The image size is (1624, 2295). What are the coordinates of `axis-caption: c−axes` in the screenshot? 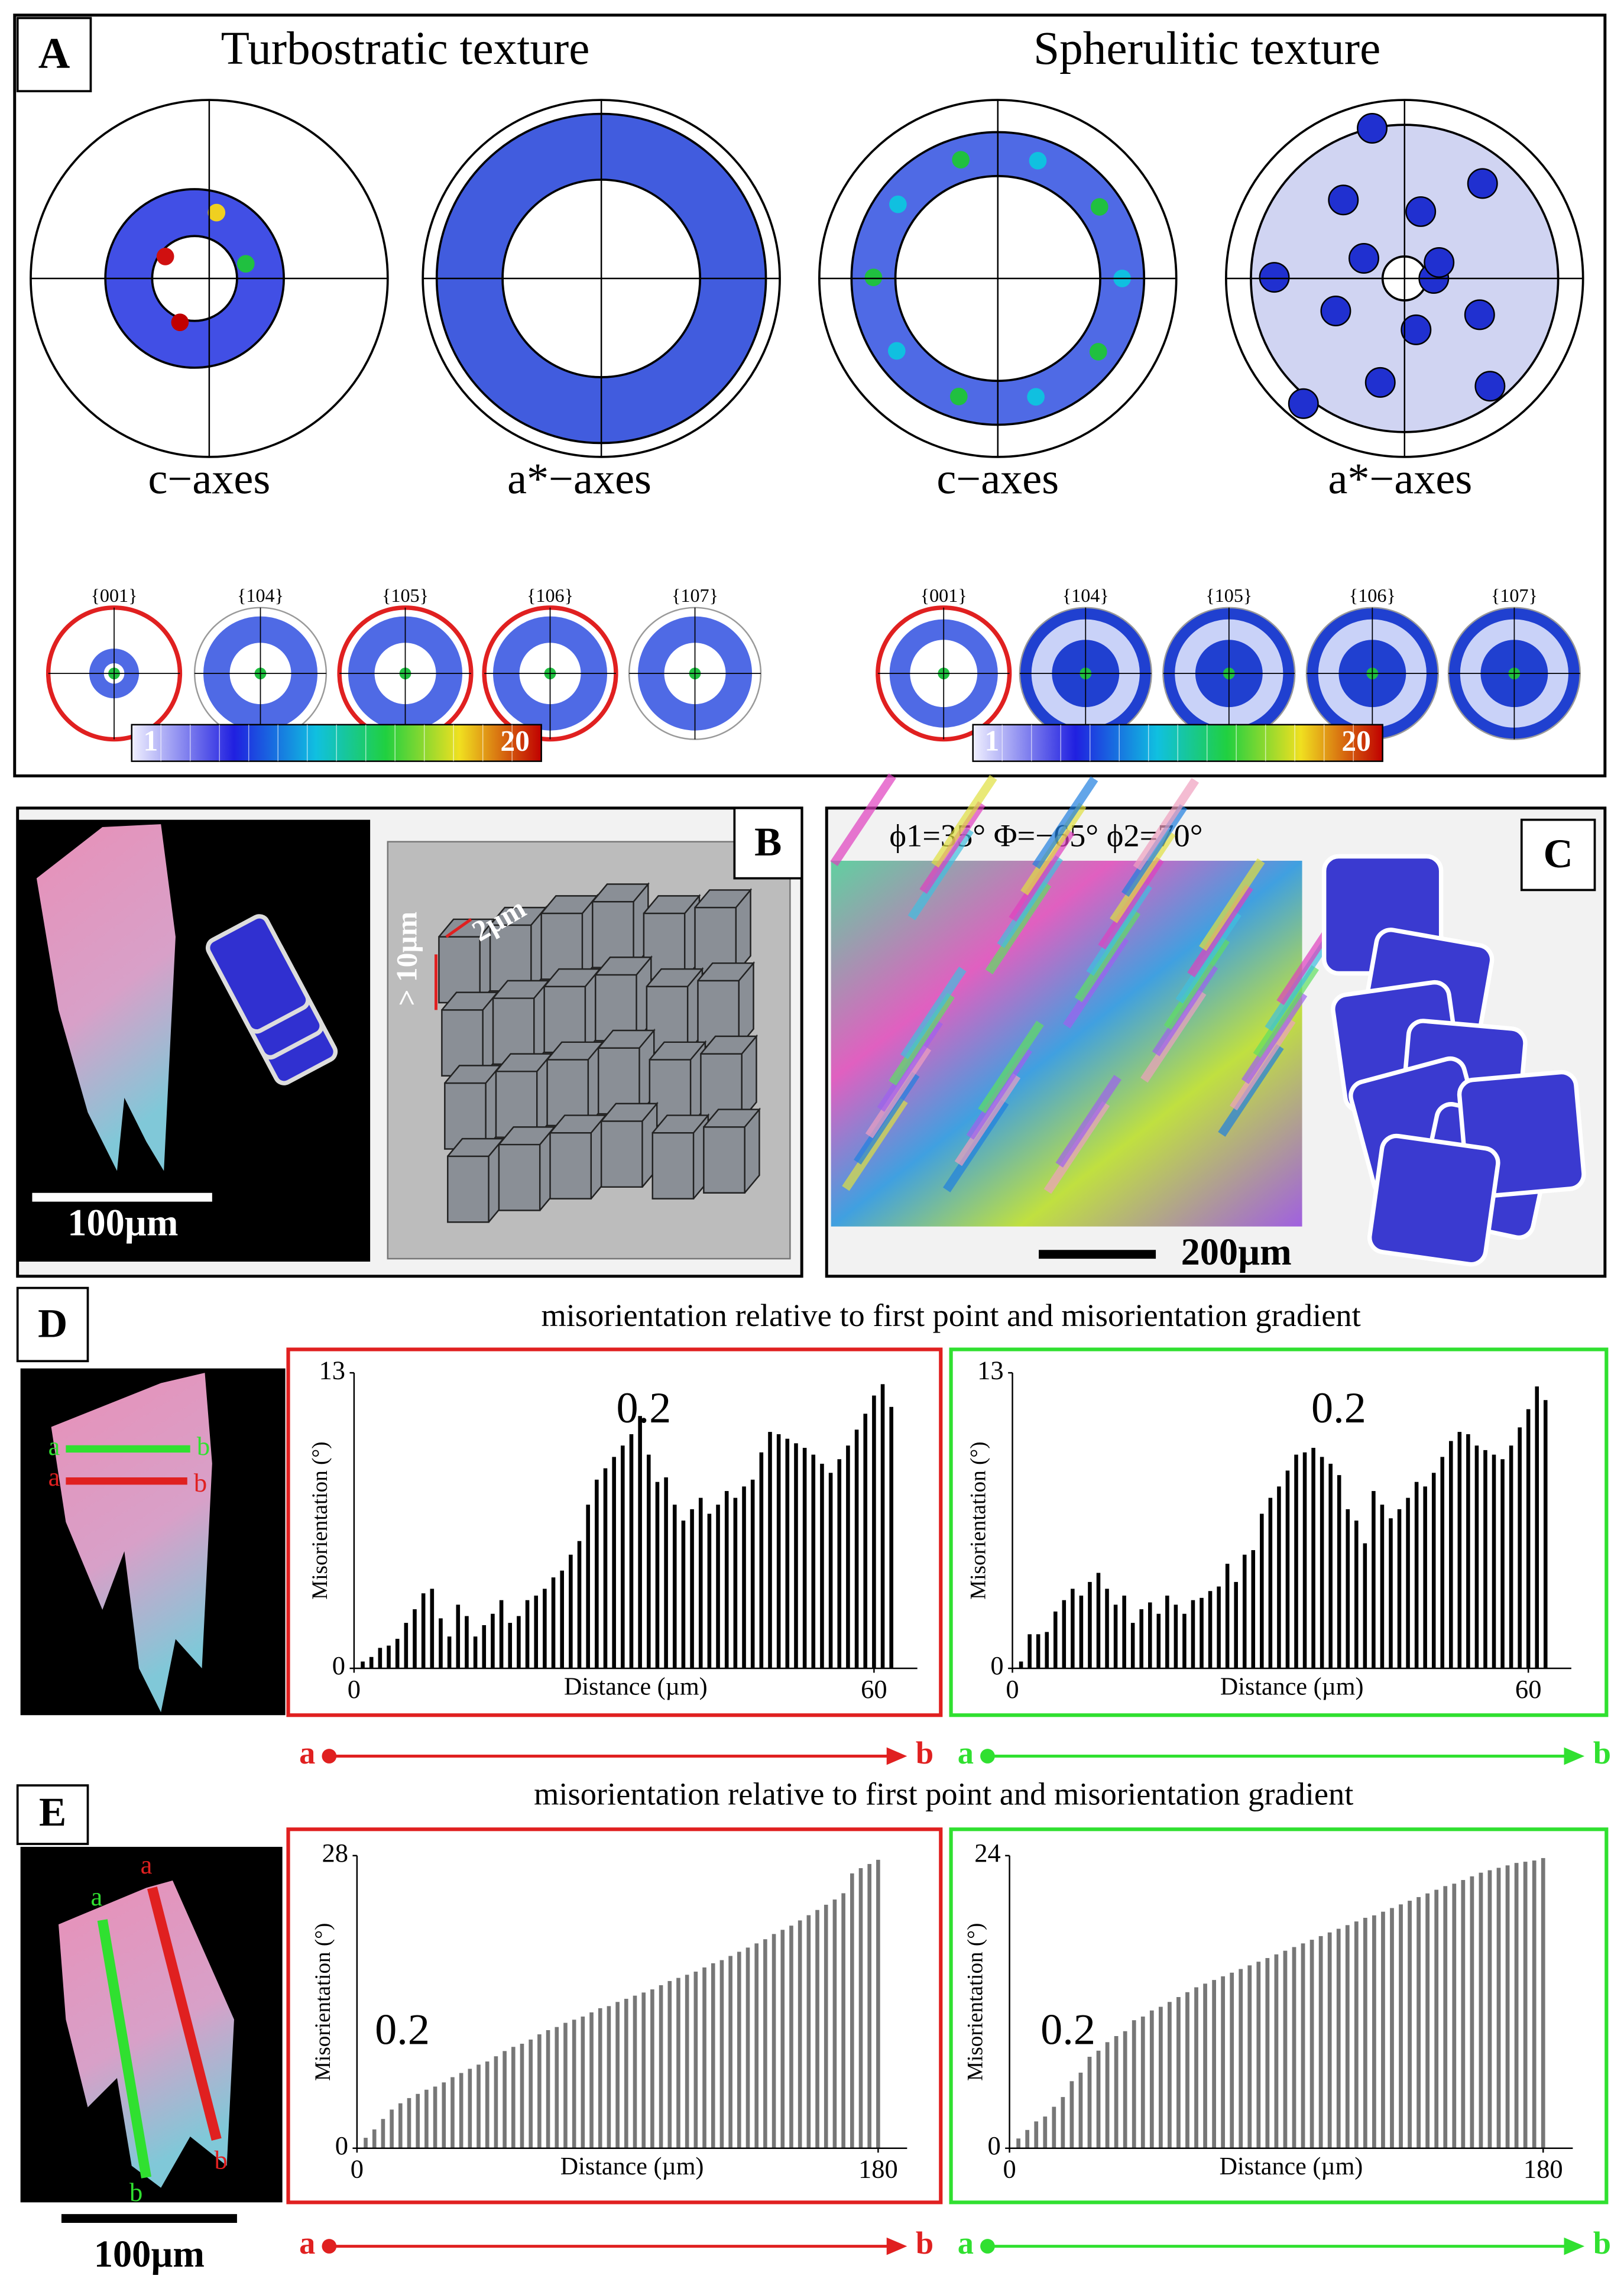 It's located at (998, 479).